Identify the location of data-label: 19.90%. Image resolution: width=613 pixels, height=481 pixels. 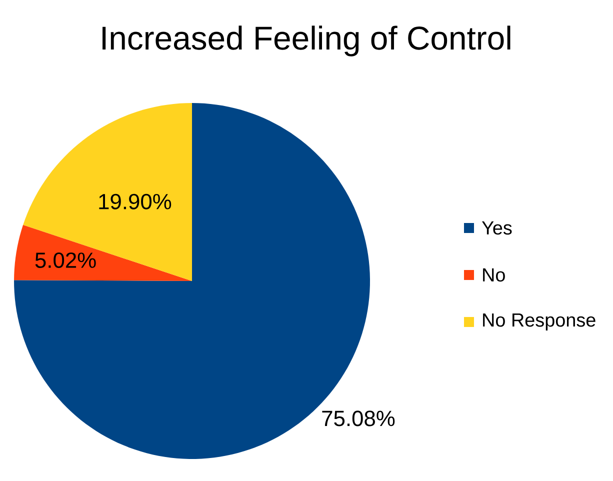
(135, 202).